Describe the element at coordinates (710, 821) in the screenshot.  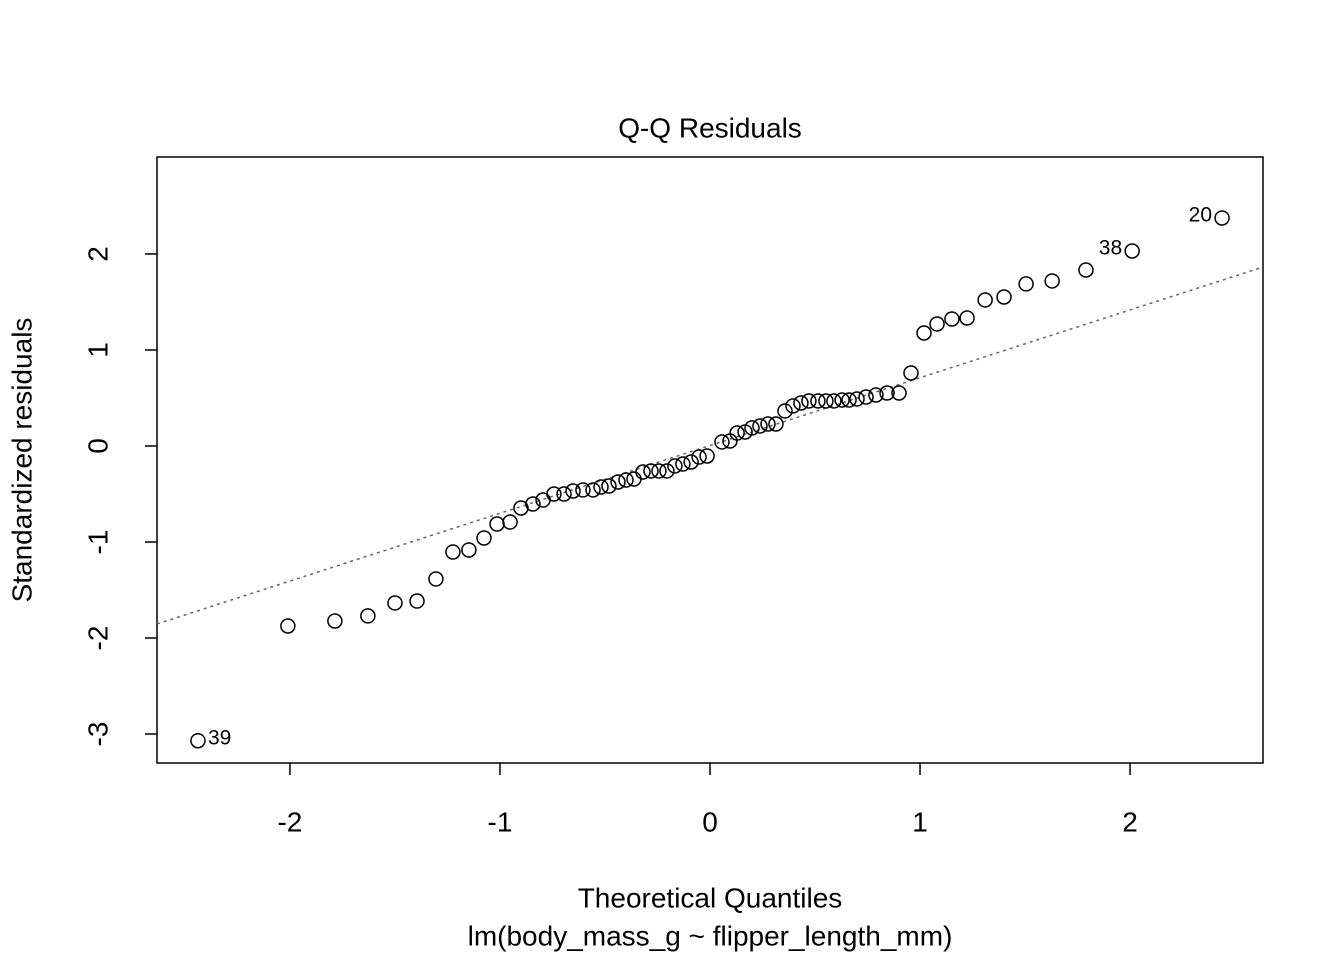
I see `x-tick-label: 0` at that location.